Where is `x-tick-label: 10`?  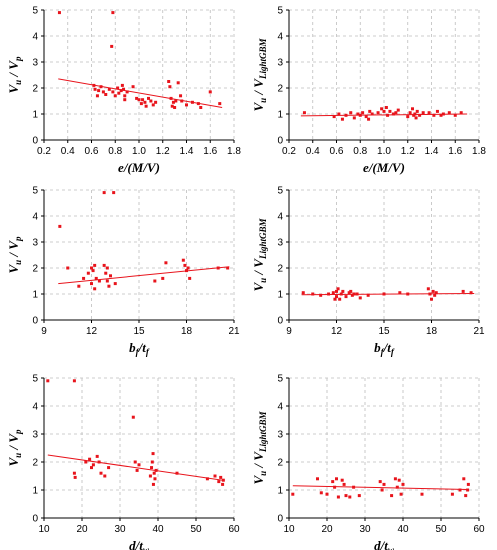 x-tick-label: 10 is located at coordinates (289, 529).